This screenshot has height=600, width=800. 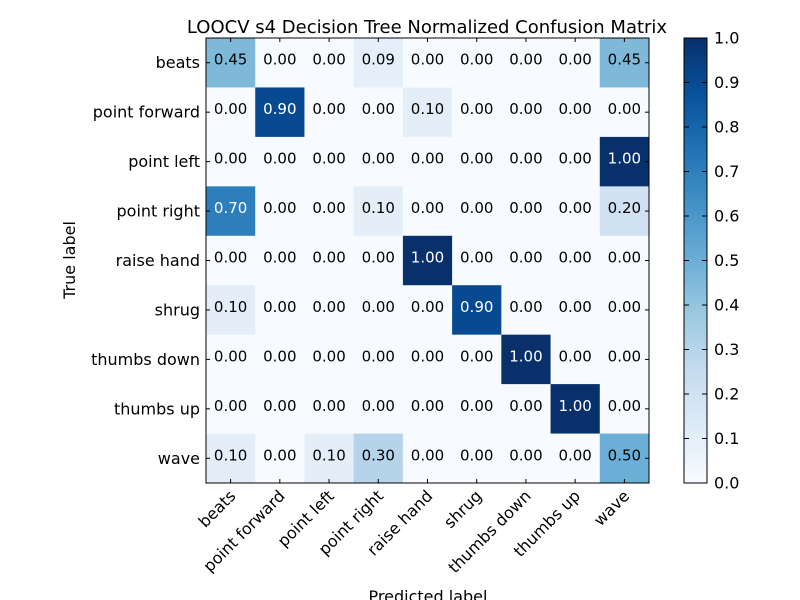 I want to click on colorbar-tick-label: 0.6, so click(x=726, y=216).